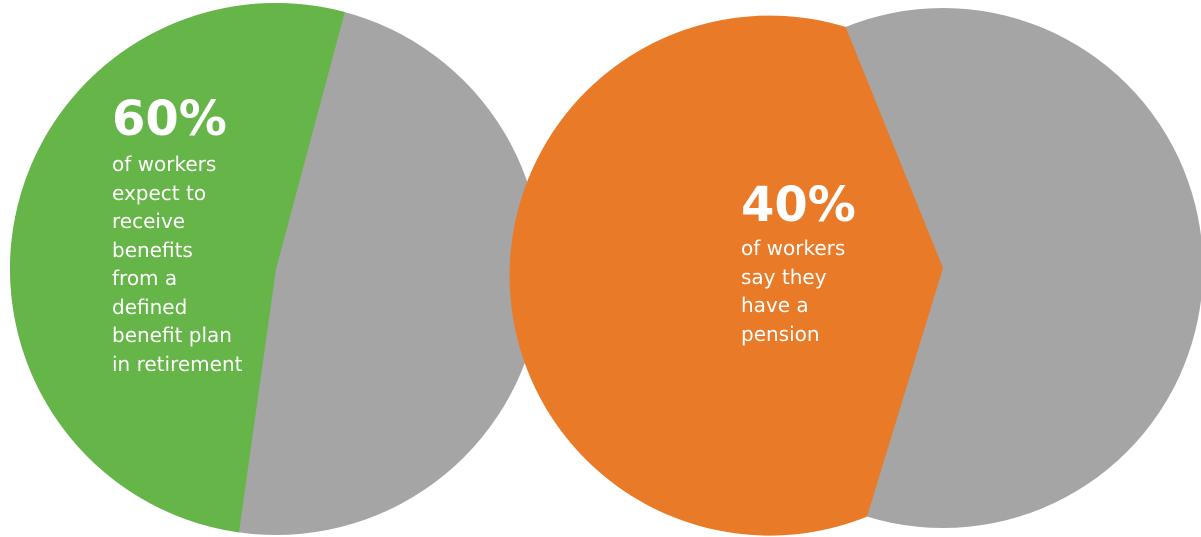 The width and height of the screenshot is (1201, 537). I want to click on pie-left-value-label: 60%, so click(169, 119).